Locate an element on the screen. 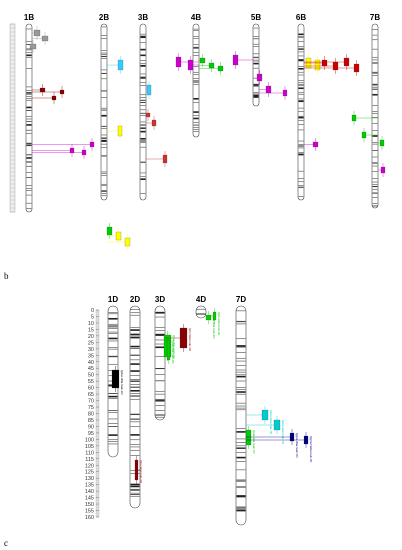  chromosome-4b: 4B is located at coordinates (199, 75).